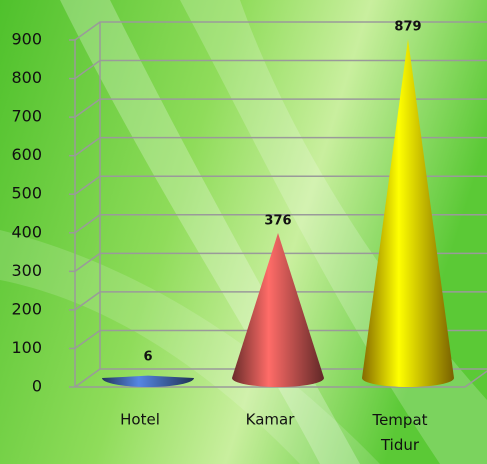 The height and width of the screenshot is (464, 487). What do you see at coordinates (140, 420) in the screenshot?
I see `x-tick-label: Hotel` at bounding box center [140, 420].